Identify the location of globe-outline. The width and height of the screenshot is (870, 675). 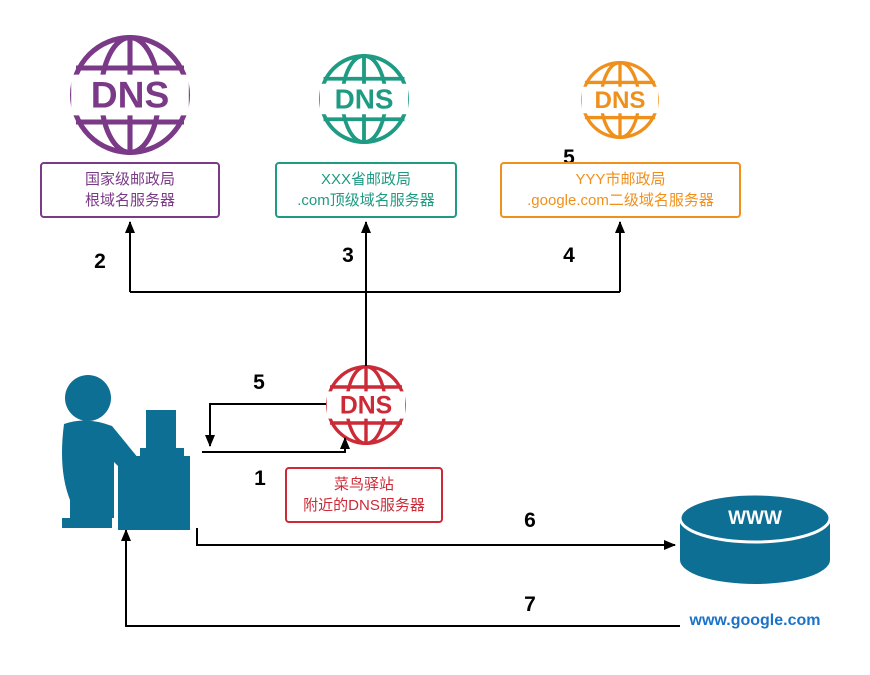
(366, 405).